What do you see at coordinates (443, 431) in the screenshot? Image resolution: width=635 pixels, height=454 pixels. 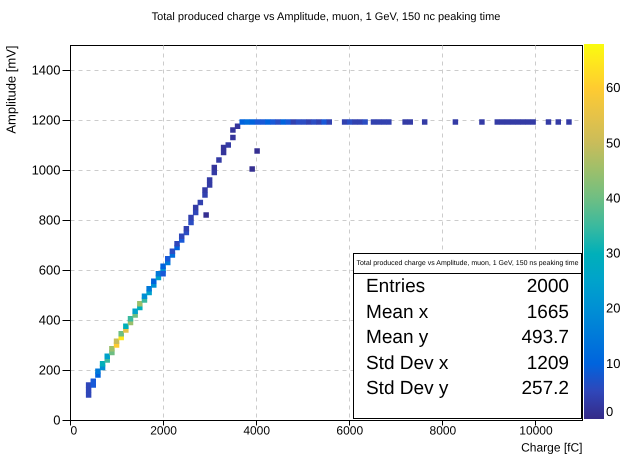 I see `x-tick-label: 8000` at bounding box center [443, 431].